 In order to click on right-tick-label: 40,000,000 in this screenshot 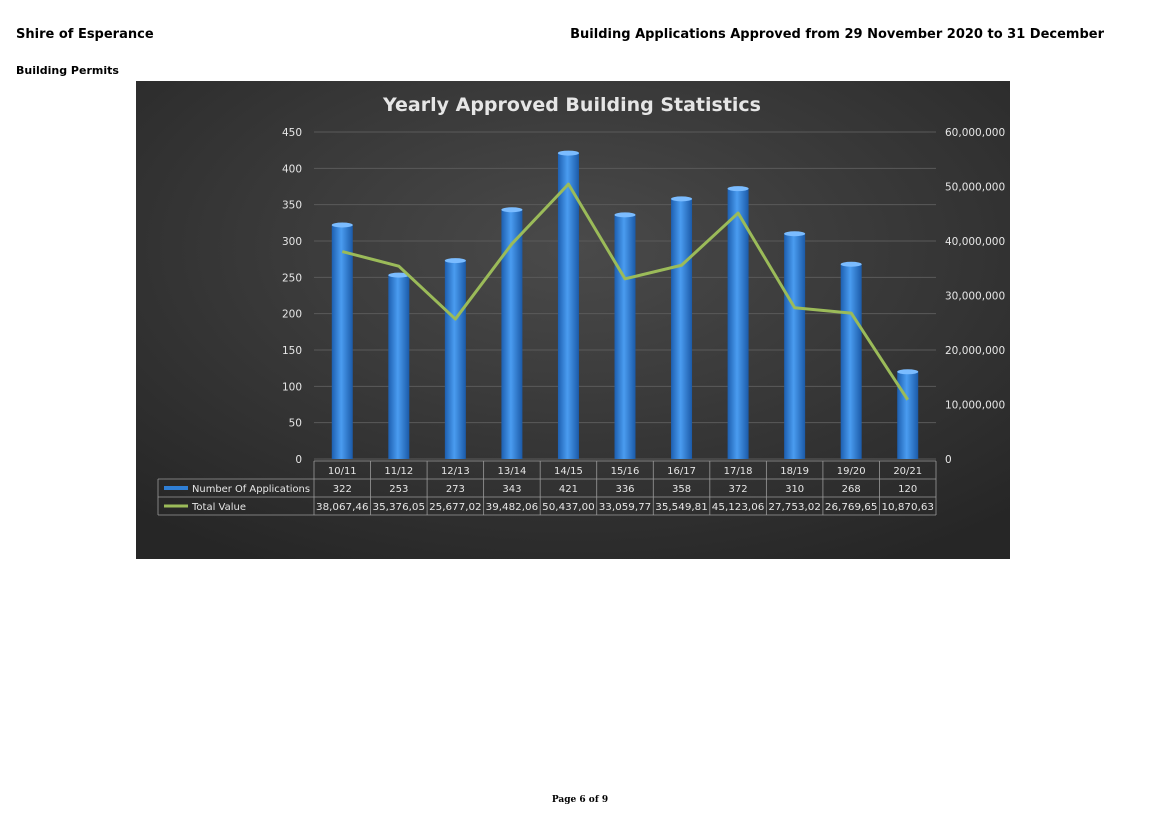, I will do `click(975, 242)`.